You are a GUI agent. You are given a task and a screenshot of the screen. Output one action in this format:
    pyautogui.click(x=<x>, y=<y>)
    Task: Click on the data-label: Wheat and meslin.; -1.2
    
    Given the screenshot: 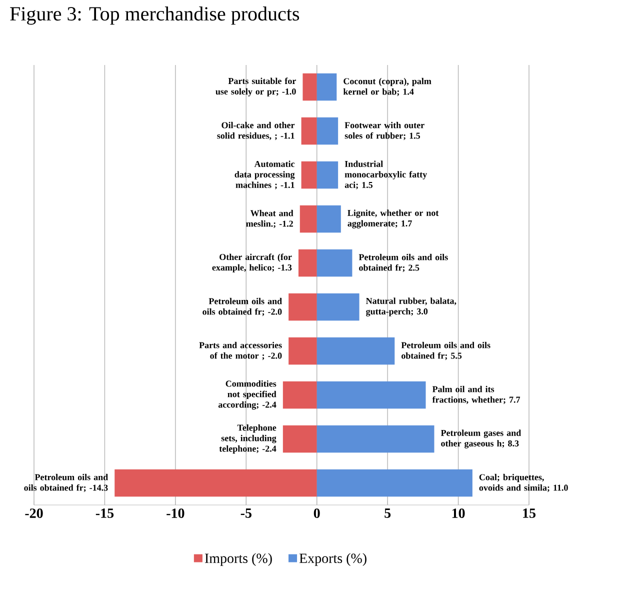 What is the action you would take?
    pyautogui.click(x=270, y=219)
    